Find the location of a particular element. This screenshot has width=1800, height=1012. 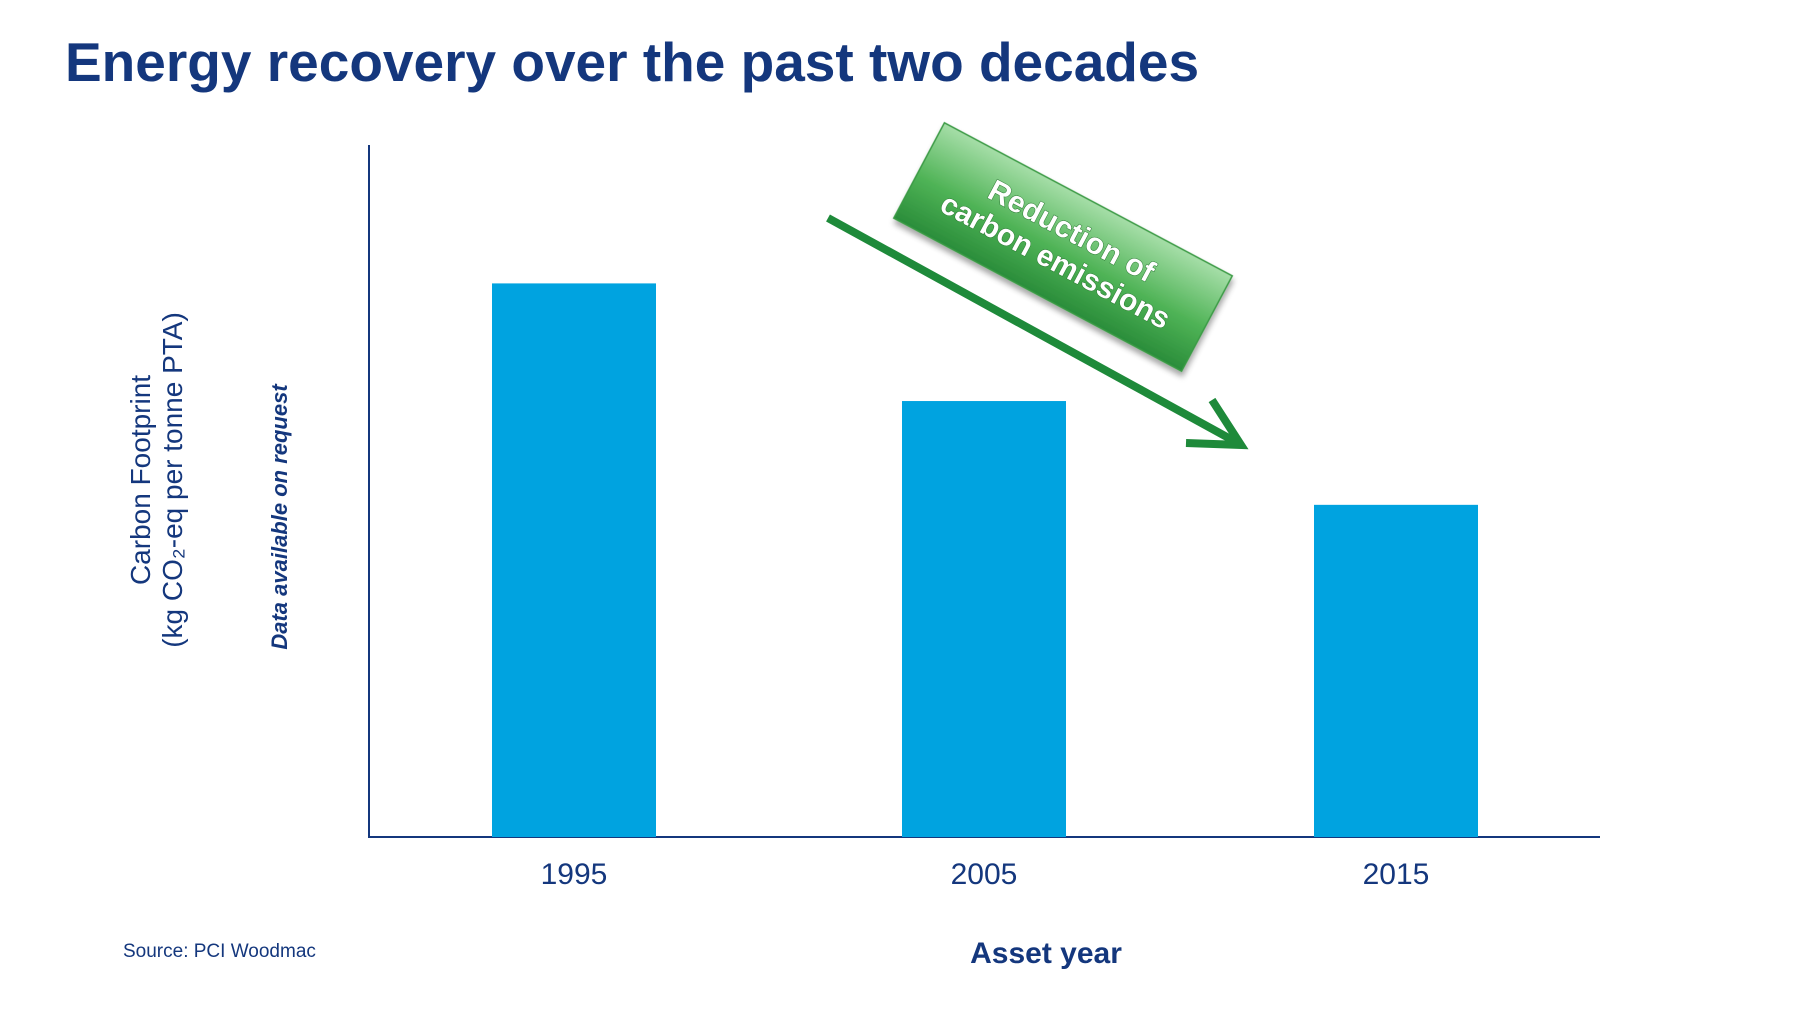

annotation-box: Reduction of carbon emissions is located at coordinates (1063, 247).